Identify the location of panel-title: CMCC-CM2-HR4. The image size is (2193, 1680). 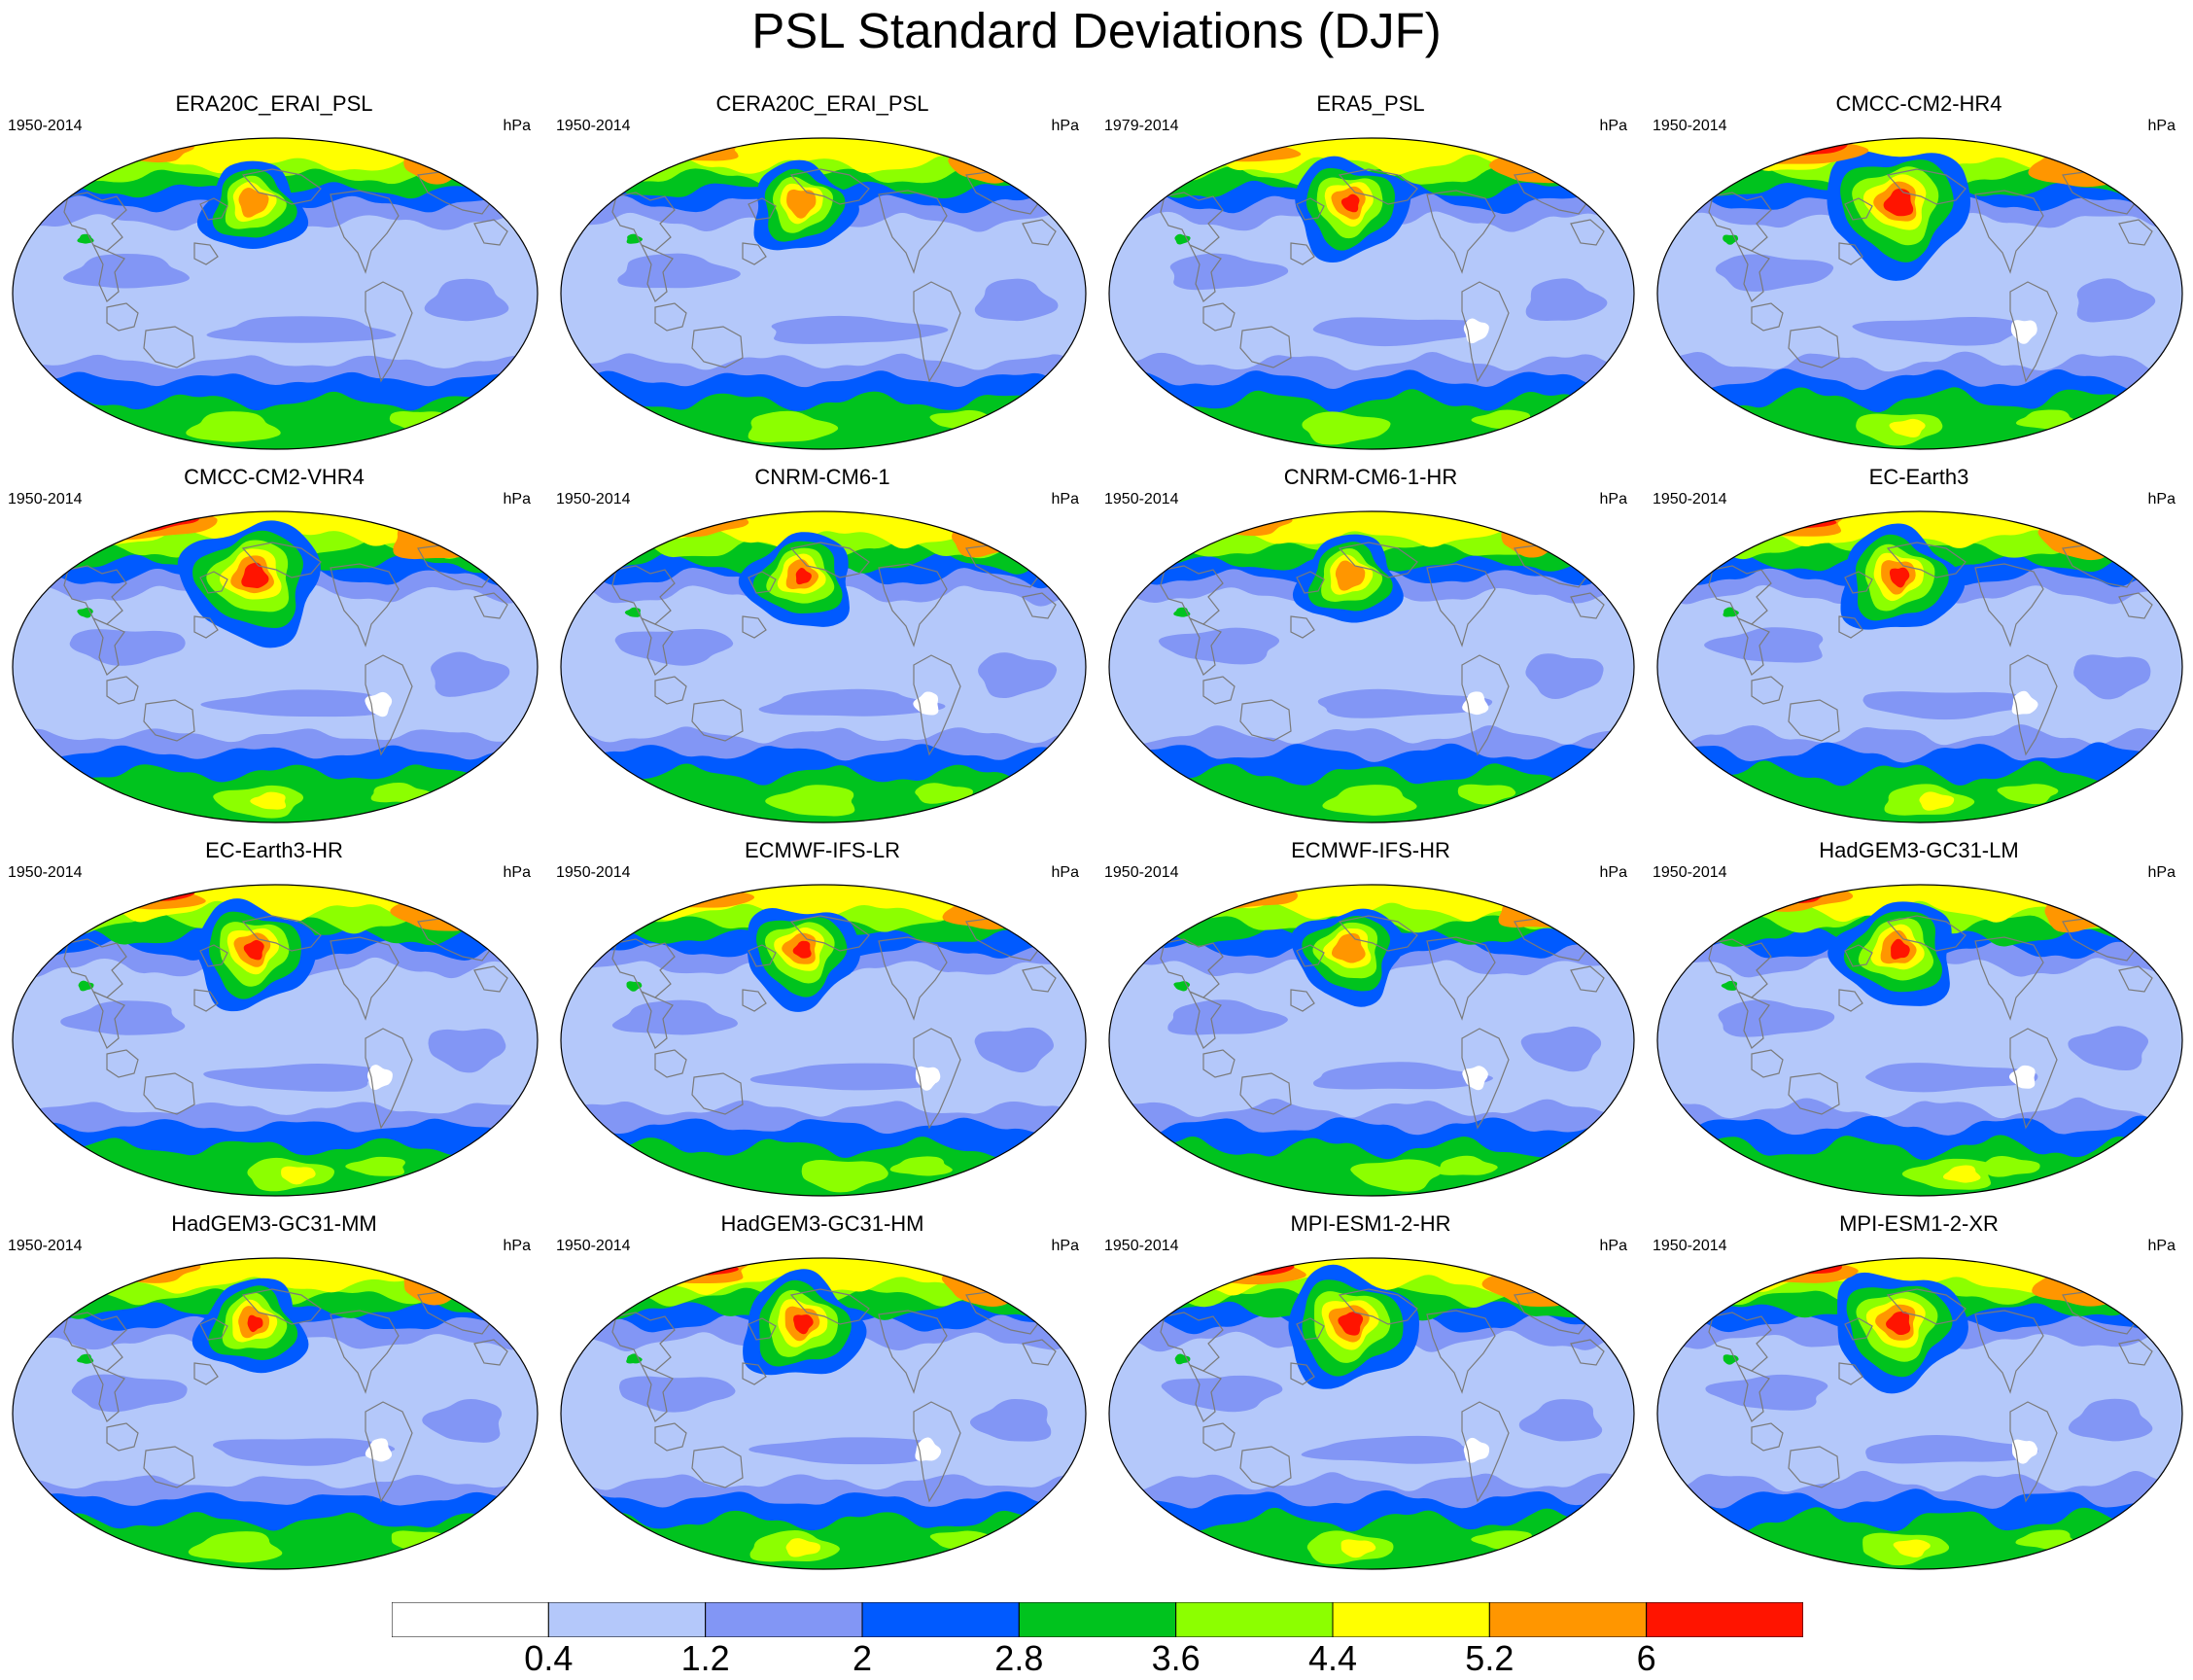
(1918, 103).